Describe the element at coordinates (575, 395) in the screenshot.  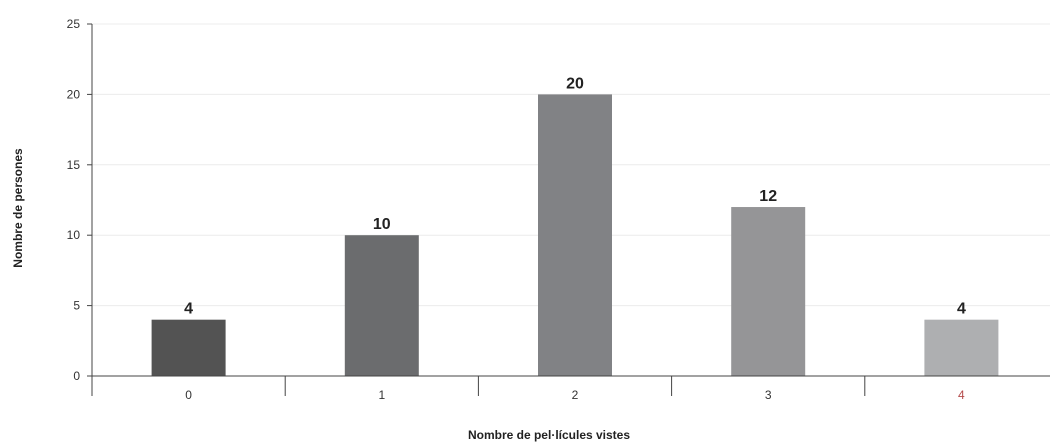
I see `x-tick-label: 2` at that location.